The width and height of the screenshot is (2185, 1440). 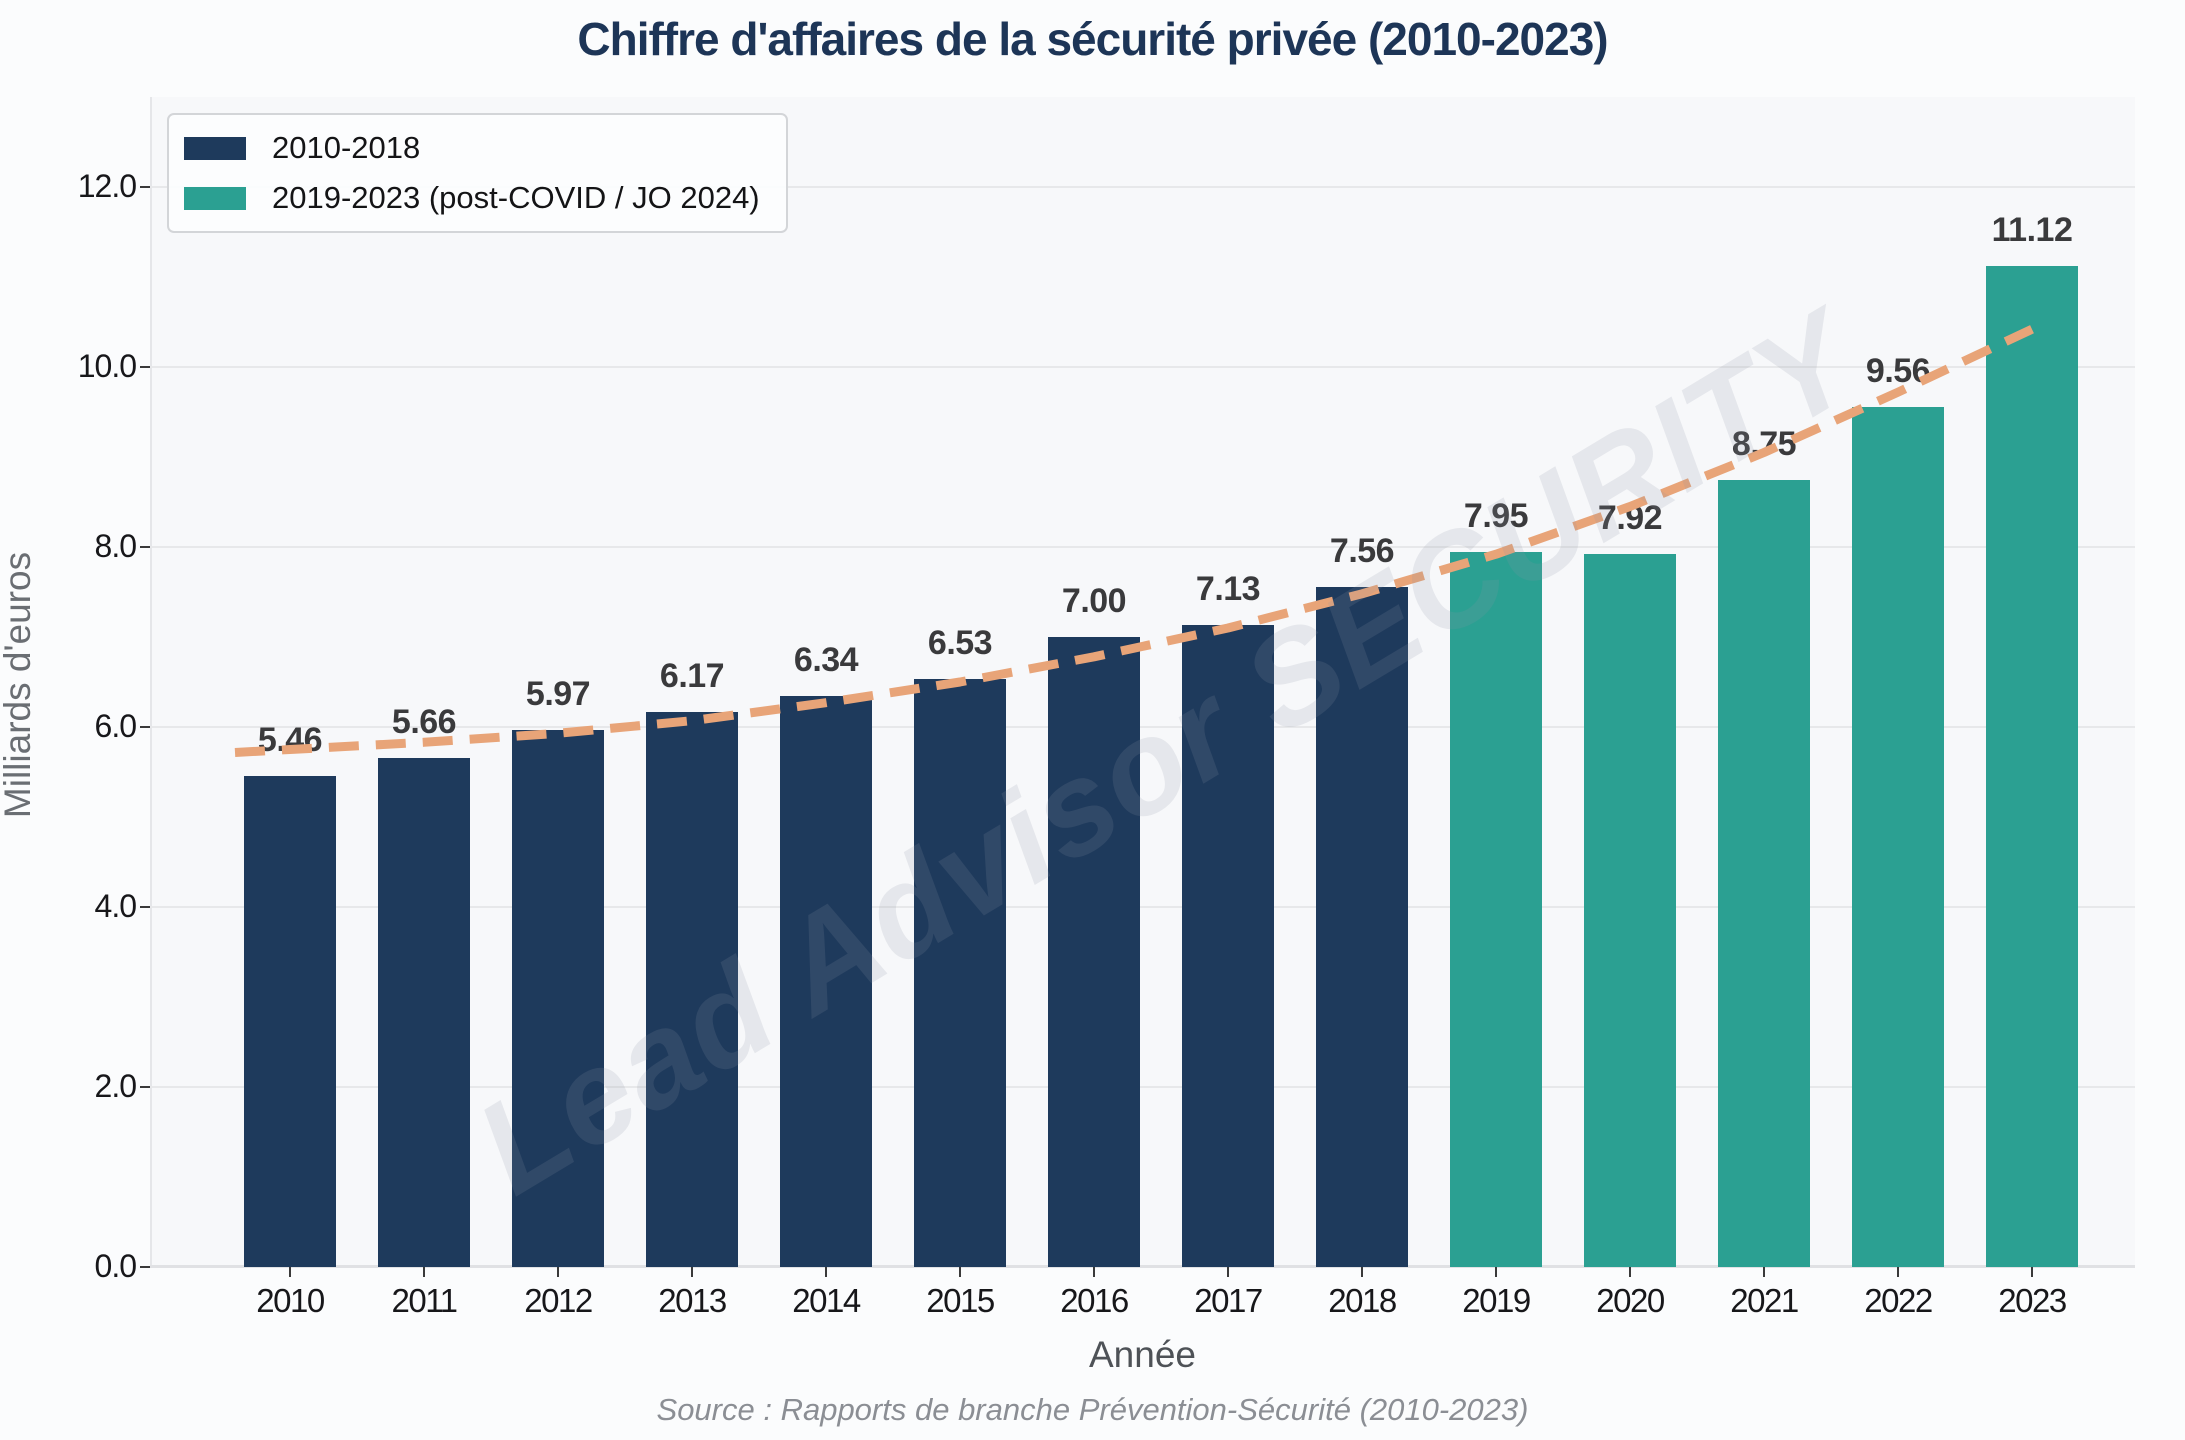 I want to click on bar-value-label-2023: 11.12, so click(x=2032, y=230).